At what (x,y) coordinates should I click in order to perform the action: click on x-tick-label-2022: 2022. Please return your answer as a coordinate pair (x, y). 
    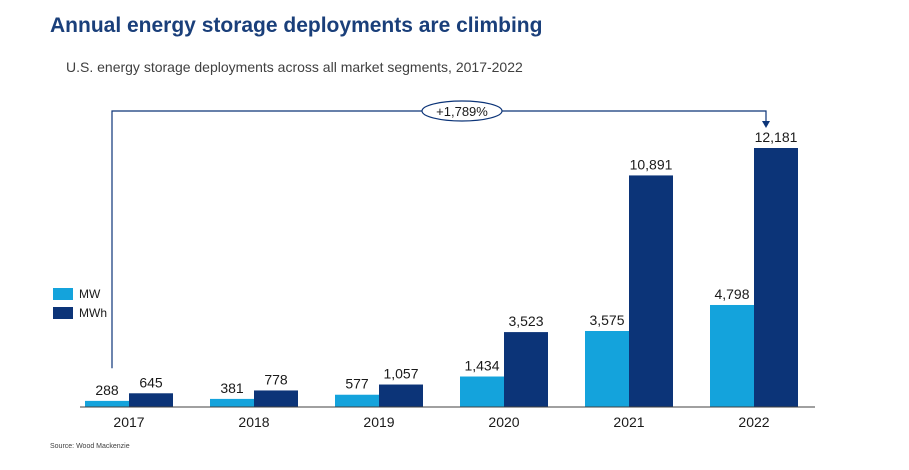
    Looking at the image, I should click on (753, 422).